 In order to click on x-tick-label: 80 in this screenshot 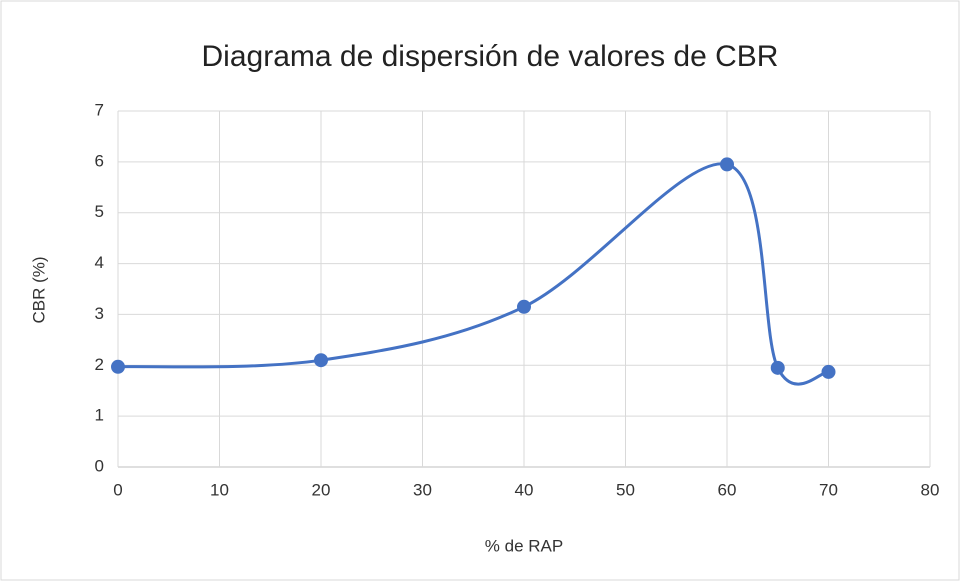, I will do `click(930, 489)`.